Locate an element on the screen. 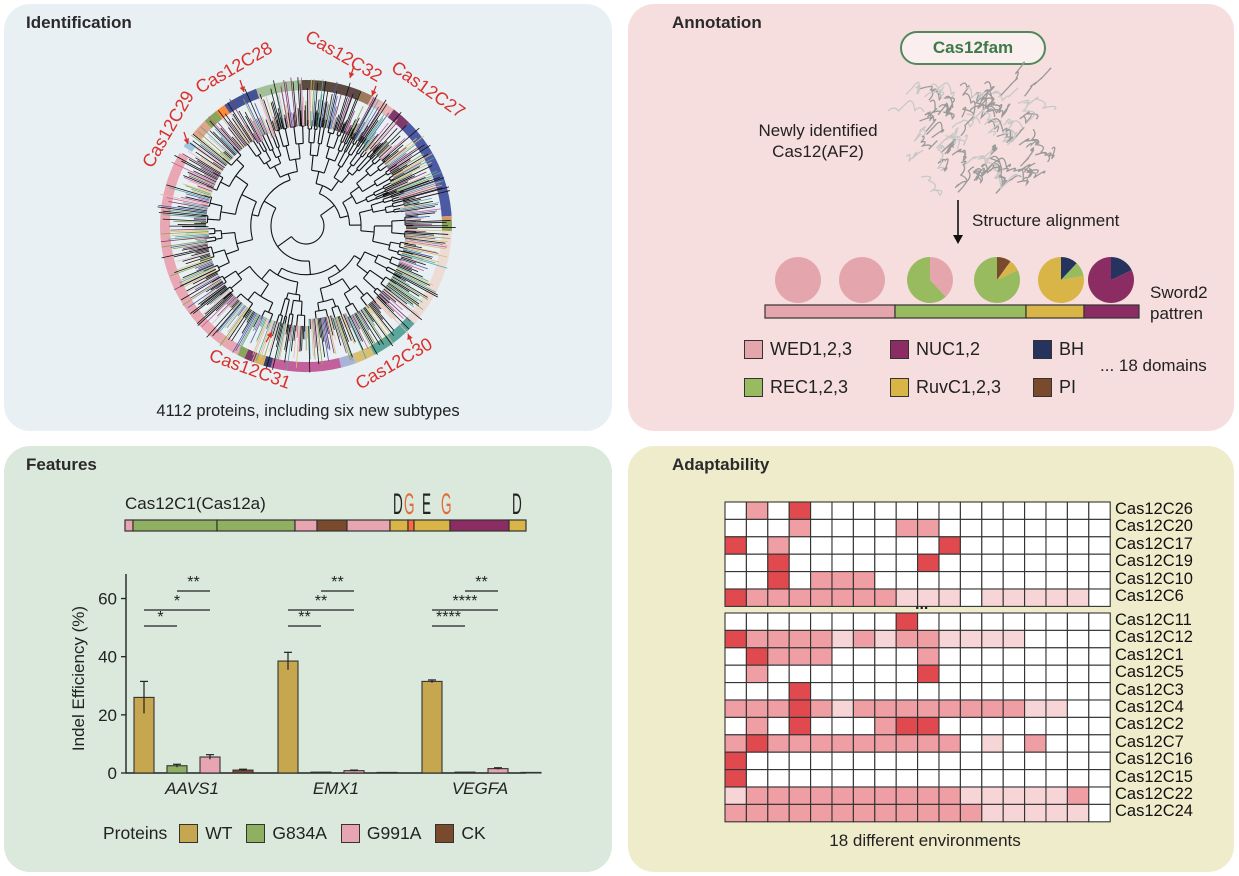 The width and height of the screenshot is (1239, 876). construct-segment is located at coordinates (256, 525).